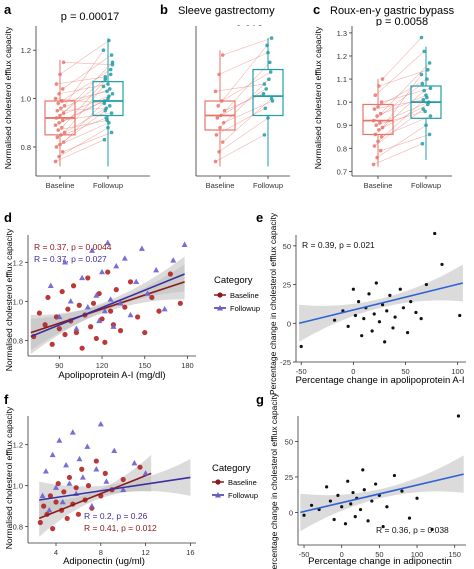 This screenshot has width=474, height=569. What do you see at coordinates (56, 552) in the screenshot?
I see `panel-f-xtick-label: 4` at bounding box center [56, 552].